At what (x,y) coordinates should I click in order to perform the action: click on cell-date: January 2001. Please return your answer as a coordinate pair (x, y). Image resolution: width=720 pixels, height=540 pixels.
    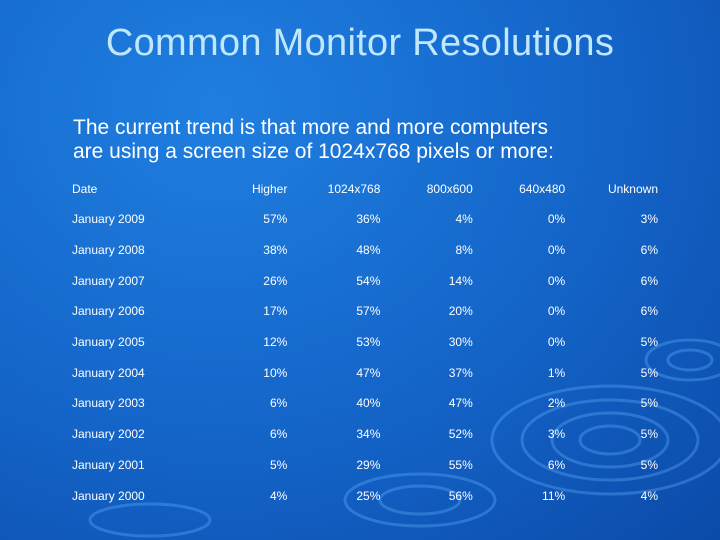
    Looking at the image, I should click on (108, 464).